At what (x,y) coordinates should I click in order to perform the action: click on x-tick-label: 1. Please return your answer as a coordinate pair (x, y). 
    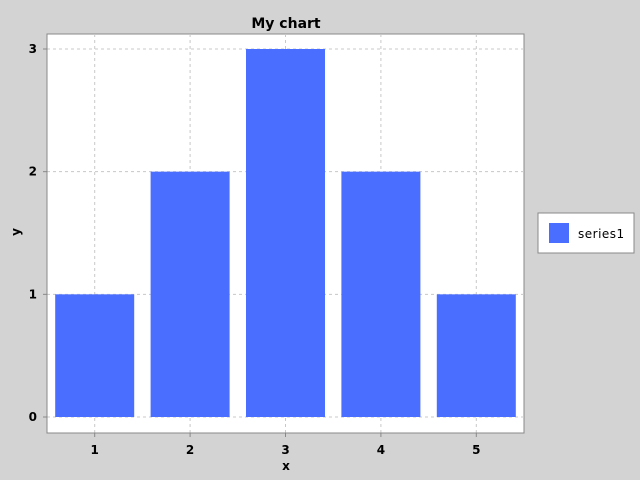
    Looking at the image, I should click on (95, 450).